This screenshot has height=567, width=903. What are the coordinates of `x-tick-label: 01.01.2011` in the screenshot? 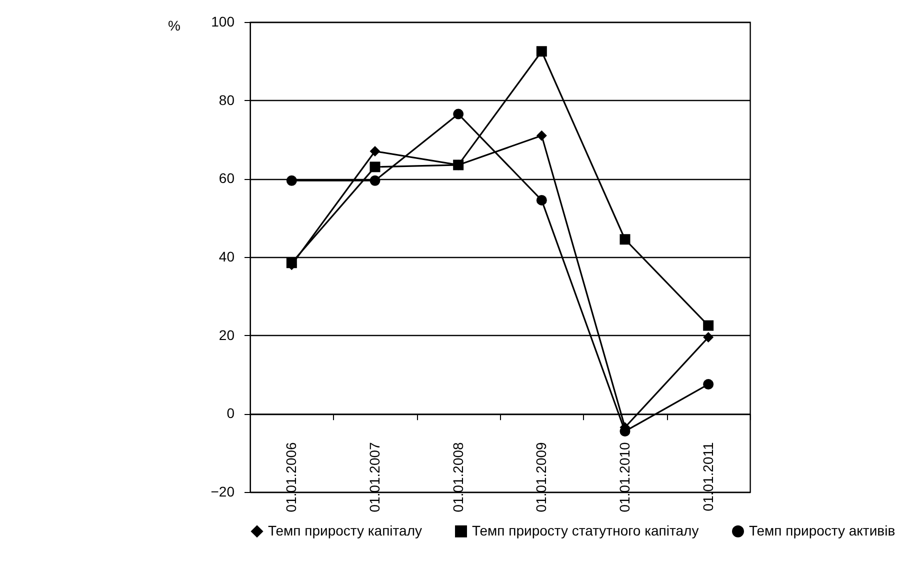 It's located at (708, 477).